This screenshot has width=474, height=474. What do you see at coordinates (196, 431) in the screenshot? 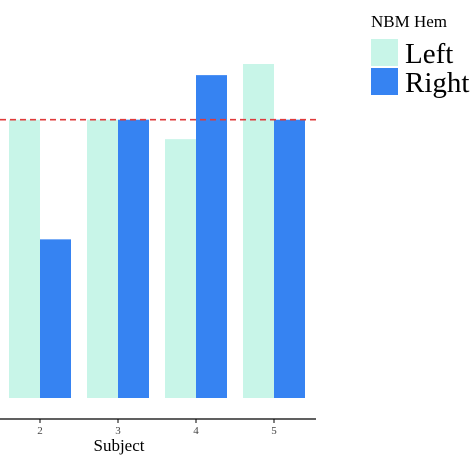
I see `x-tick-label-4: 4` at bounding box center [196, 431].